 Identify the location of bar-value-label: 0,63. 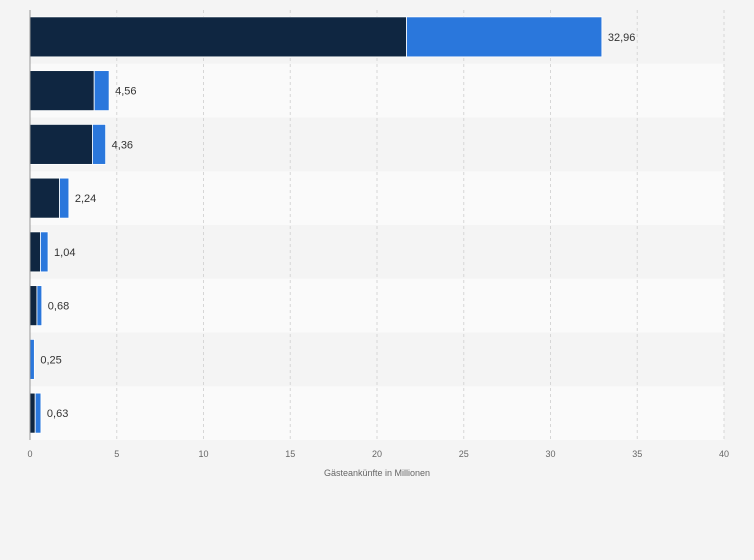
(57, 414).